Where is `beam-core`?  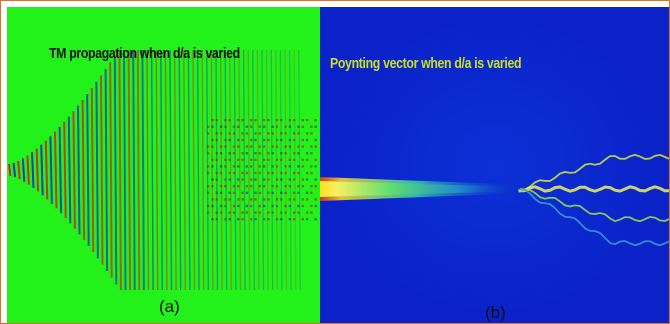 beam-core is located at coordinates (420, 189).